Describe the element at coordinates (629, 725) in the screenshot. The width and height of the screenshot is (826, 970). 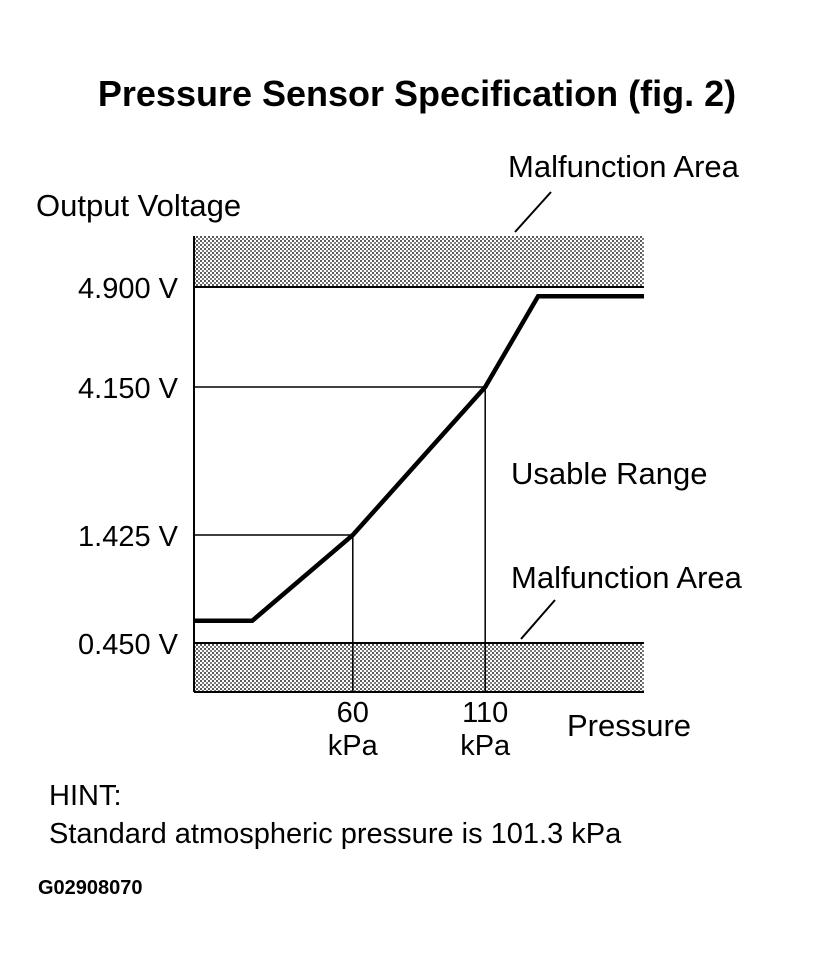
I see `x-axis-label: Pressure` at that location.